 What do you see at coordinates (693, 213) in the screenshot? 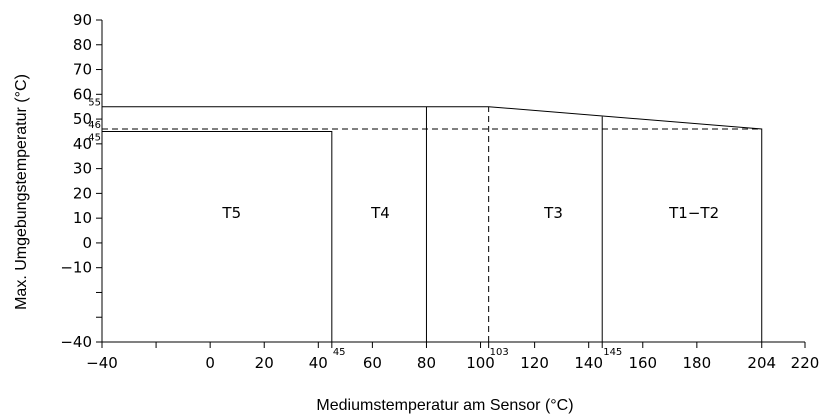
I see `zone-label: T1−T2` at bounding box center [693, 213].